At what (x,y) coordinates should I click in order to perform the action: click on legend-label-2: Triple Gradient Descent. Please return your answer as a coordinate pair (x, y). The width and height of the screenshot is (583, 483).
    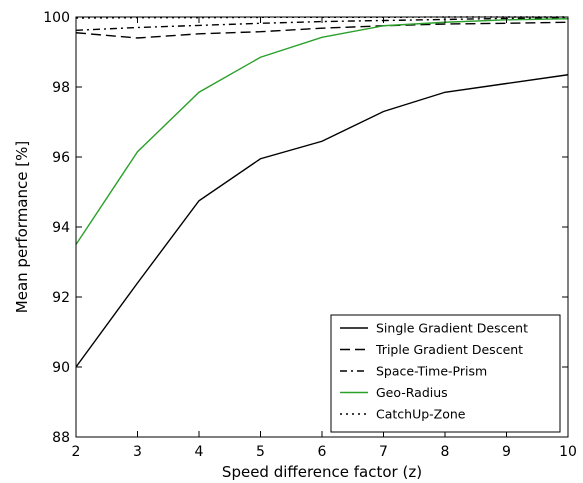
    Looking at the image, I should click on (449, 349).